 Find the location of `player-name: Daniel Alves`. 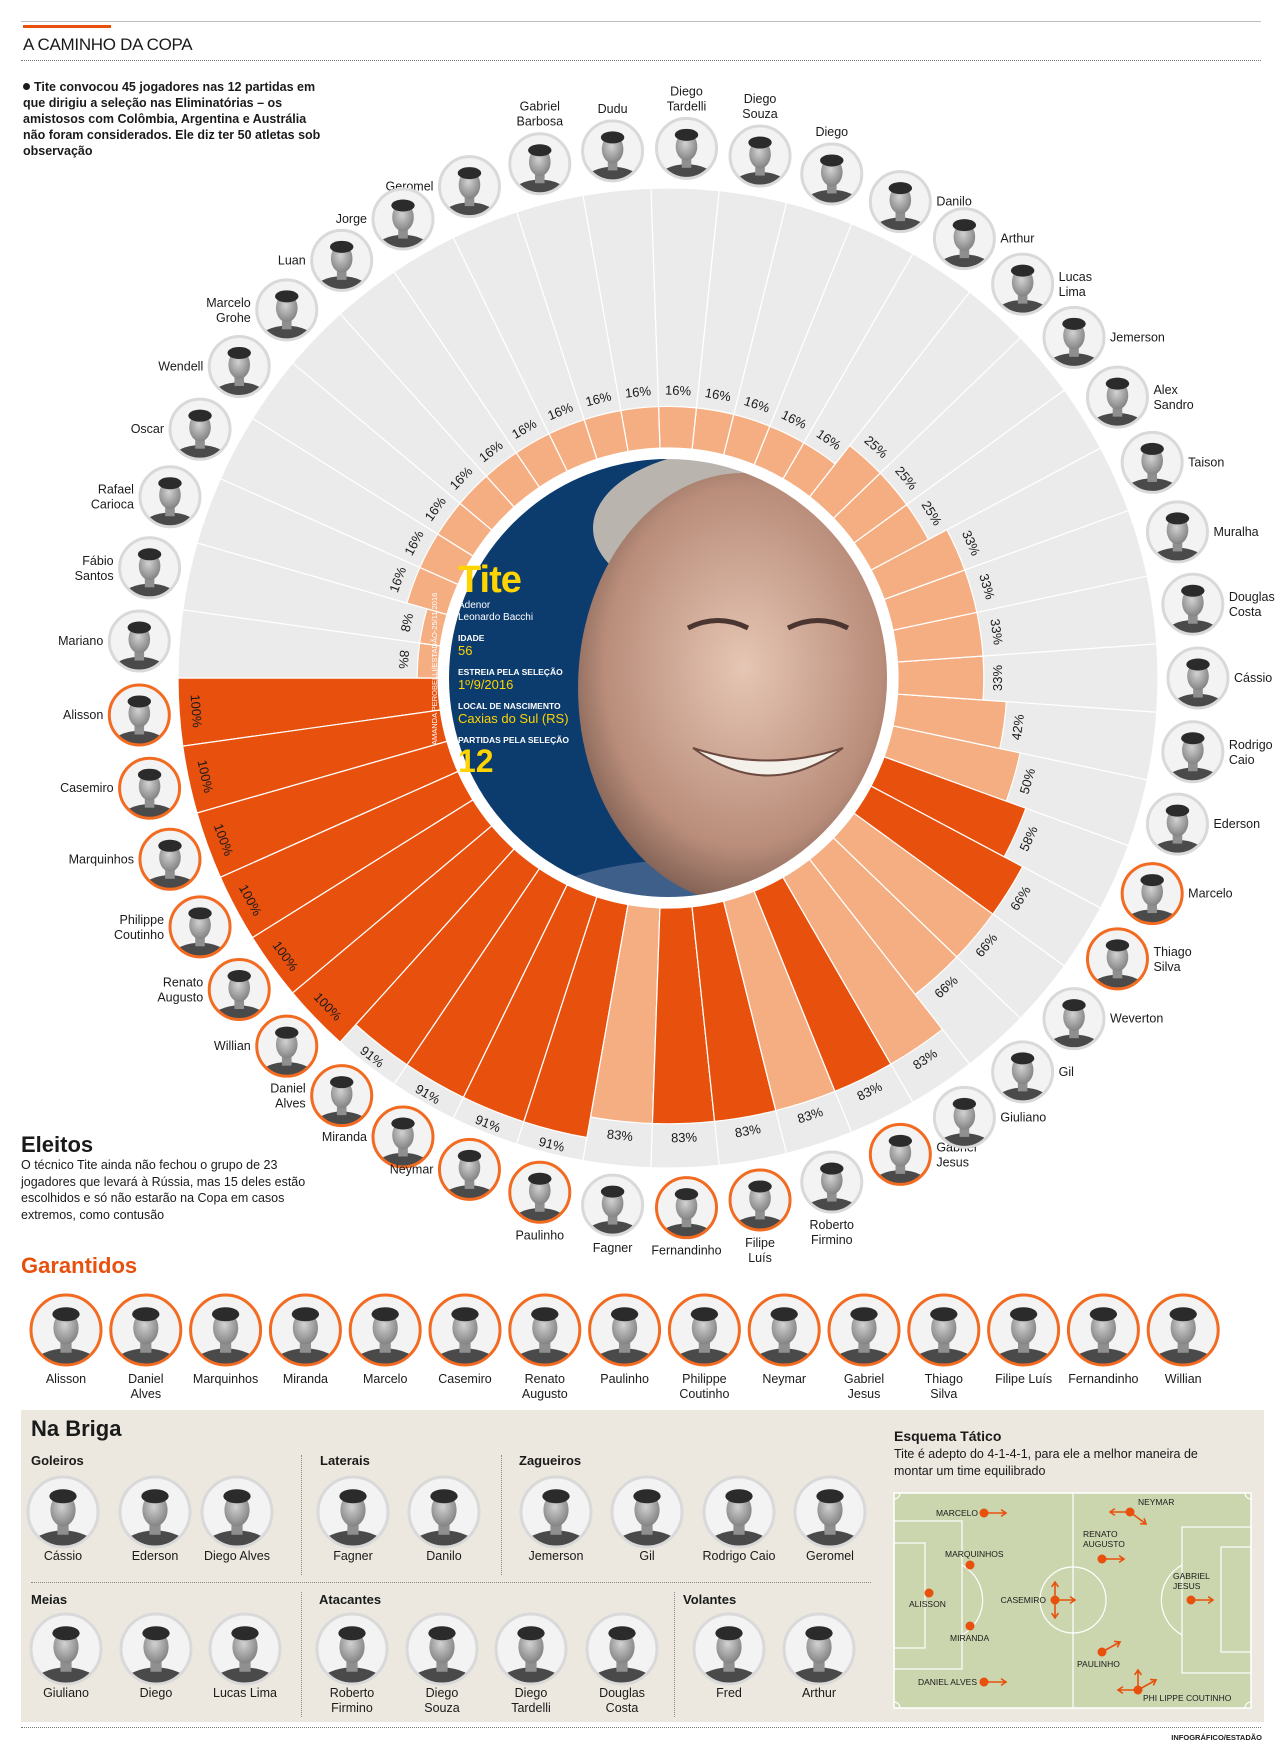

player-name: Daniel Alves is located at coordinates (287, 1096).